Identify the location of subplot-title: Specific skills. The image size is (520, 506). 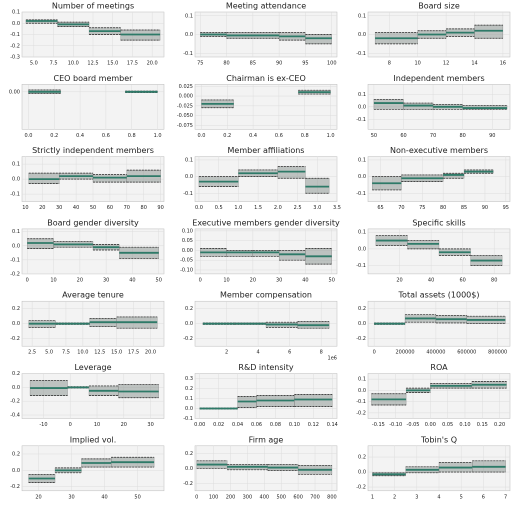
(438, 222).